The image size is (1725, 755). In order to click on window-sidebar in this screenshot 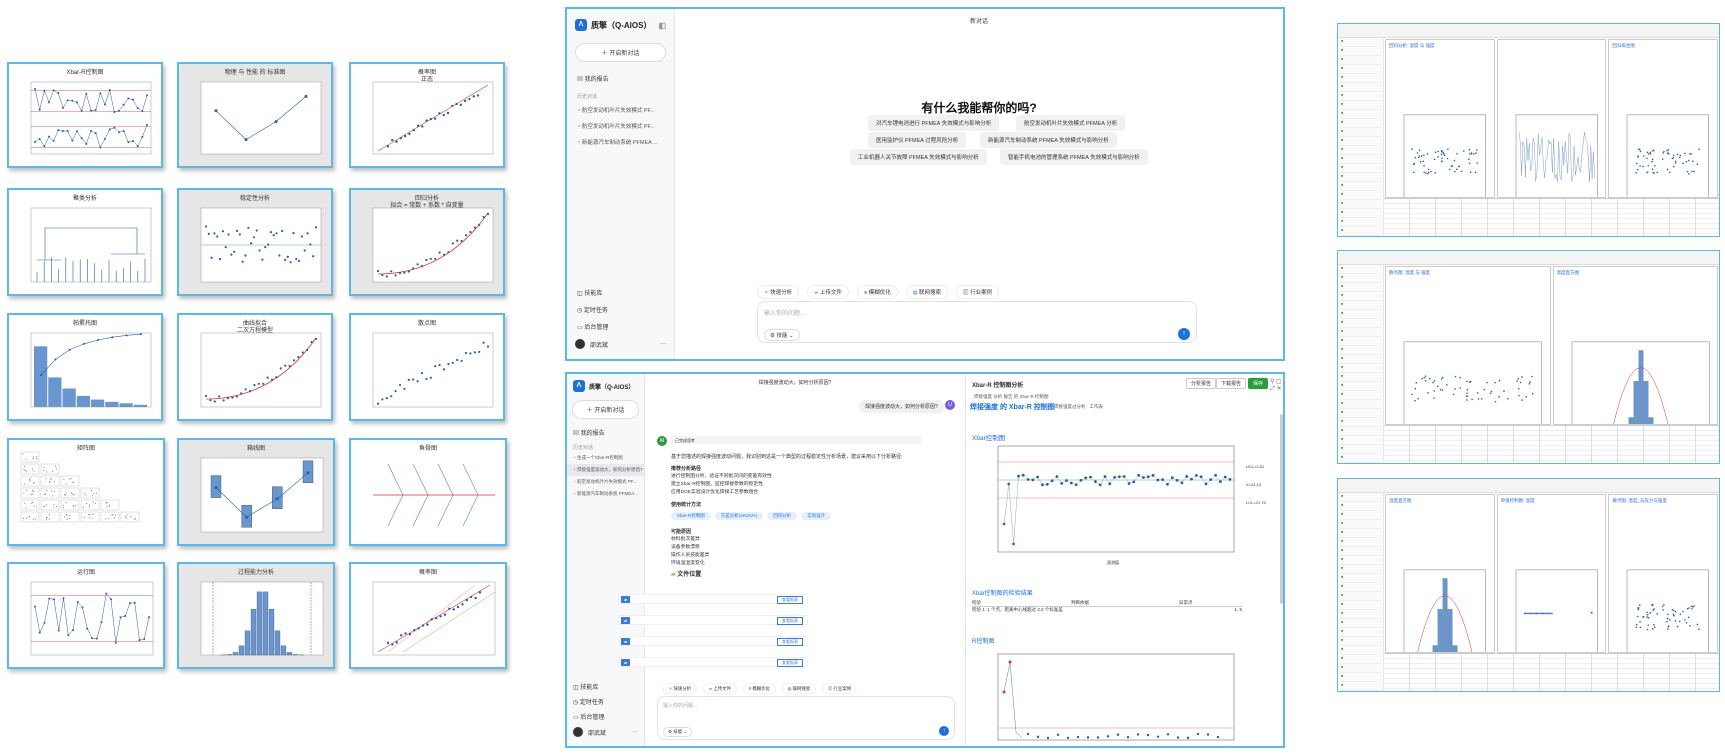, I will do `click(1361, 137)`.